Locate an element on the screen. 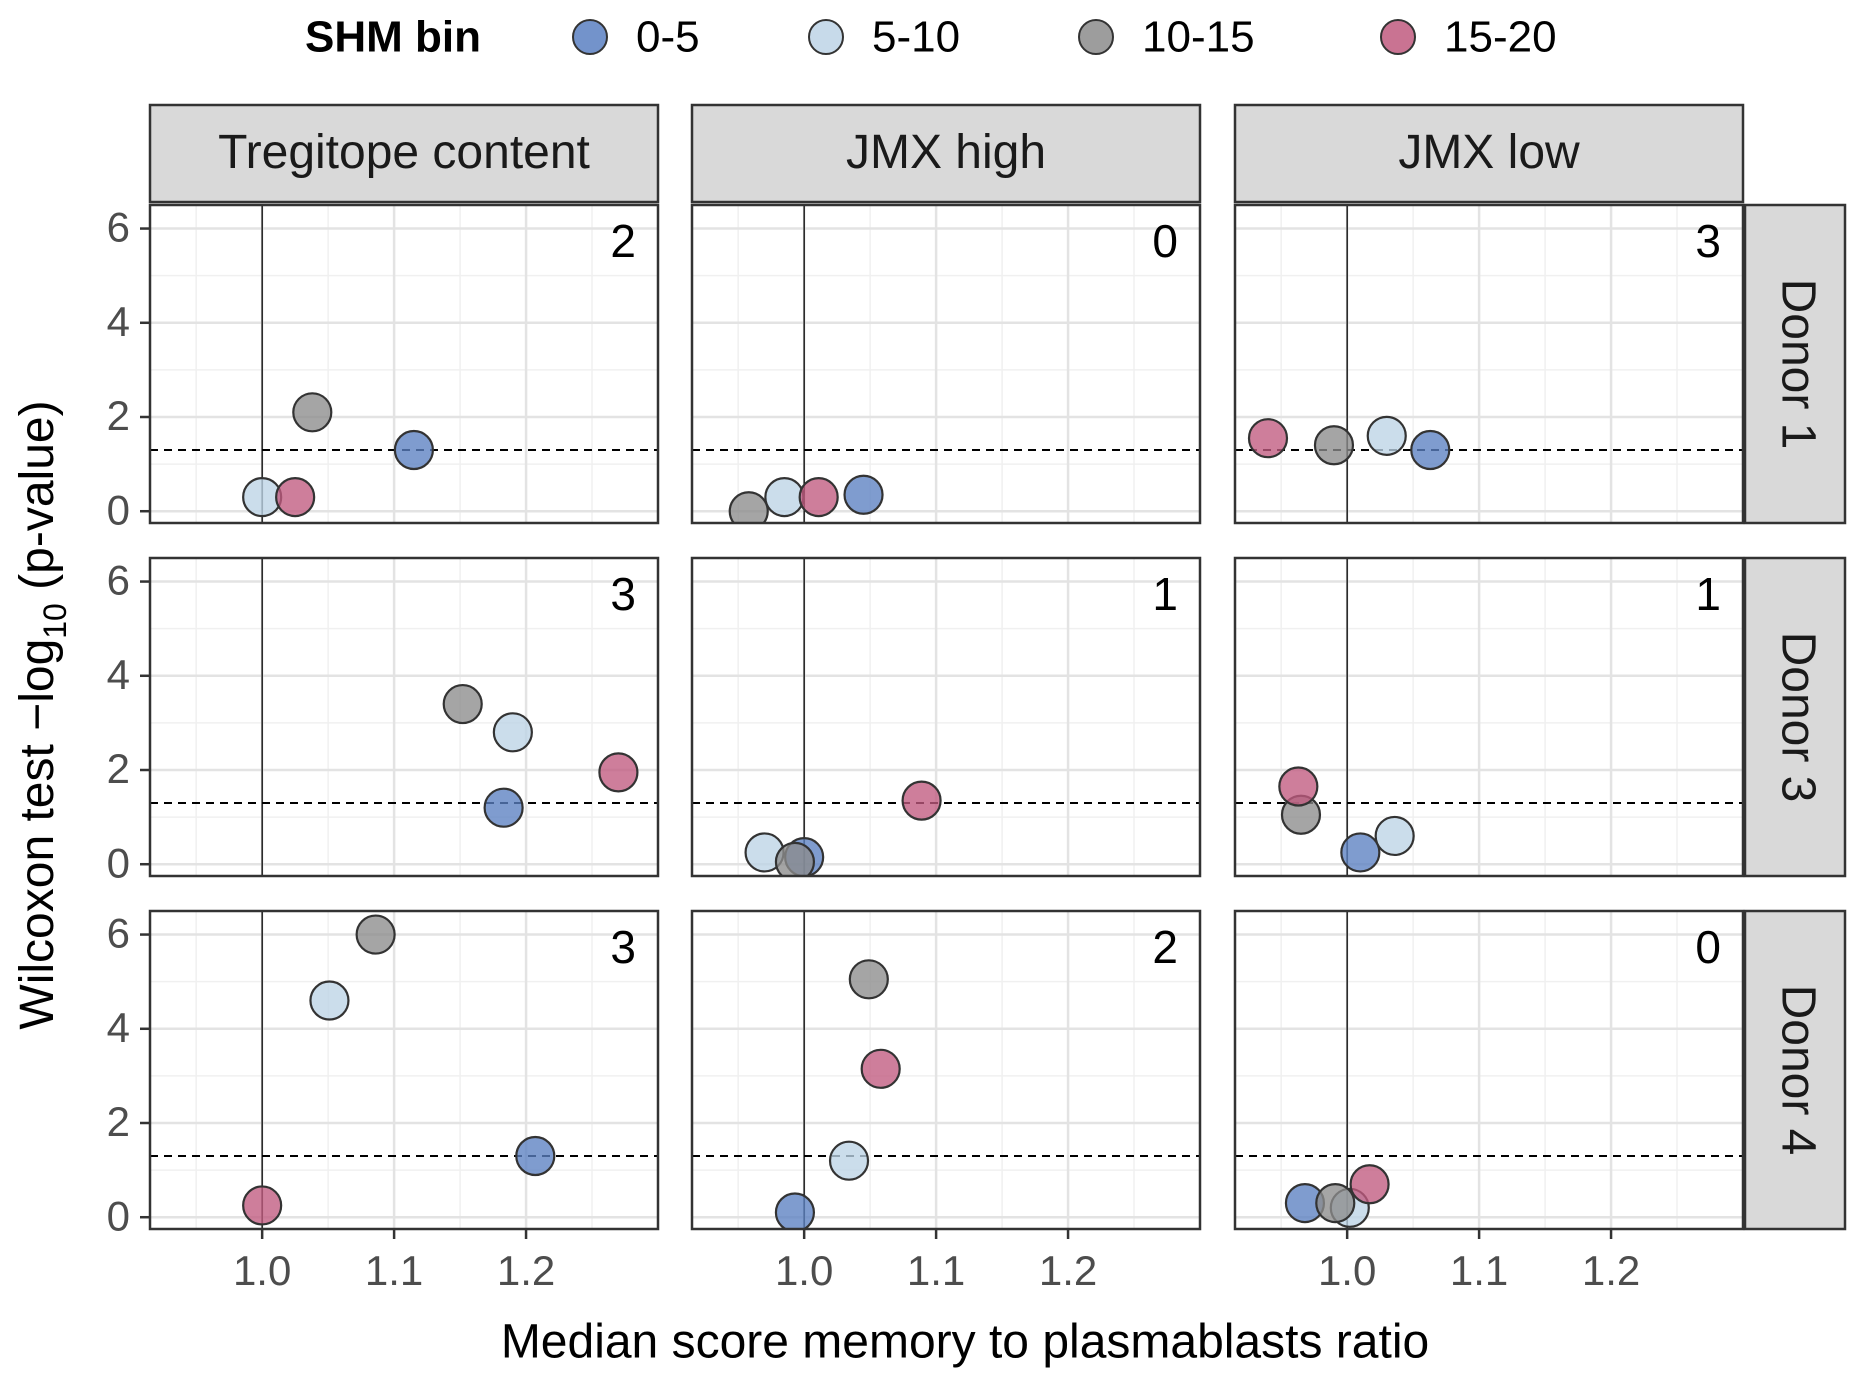 The image size is (1858, 1388). y-axis-title: Wilcoxon test −log10 (p-value) is located at coordinates (42, 714).